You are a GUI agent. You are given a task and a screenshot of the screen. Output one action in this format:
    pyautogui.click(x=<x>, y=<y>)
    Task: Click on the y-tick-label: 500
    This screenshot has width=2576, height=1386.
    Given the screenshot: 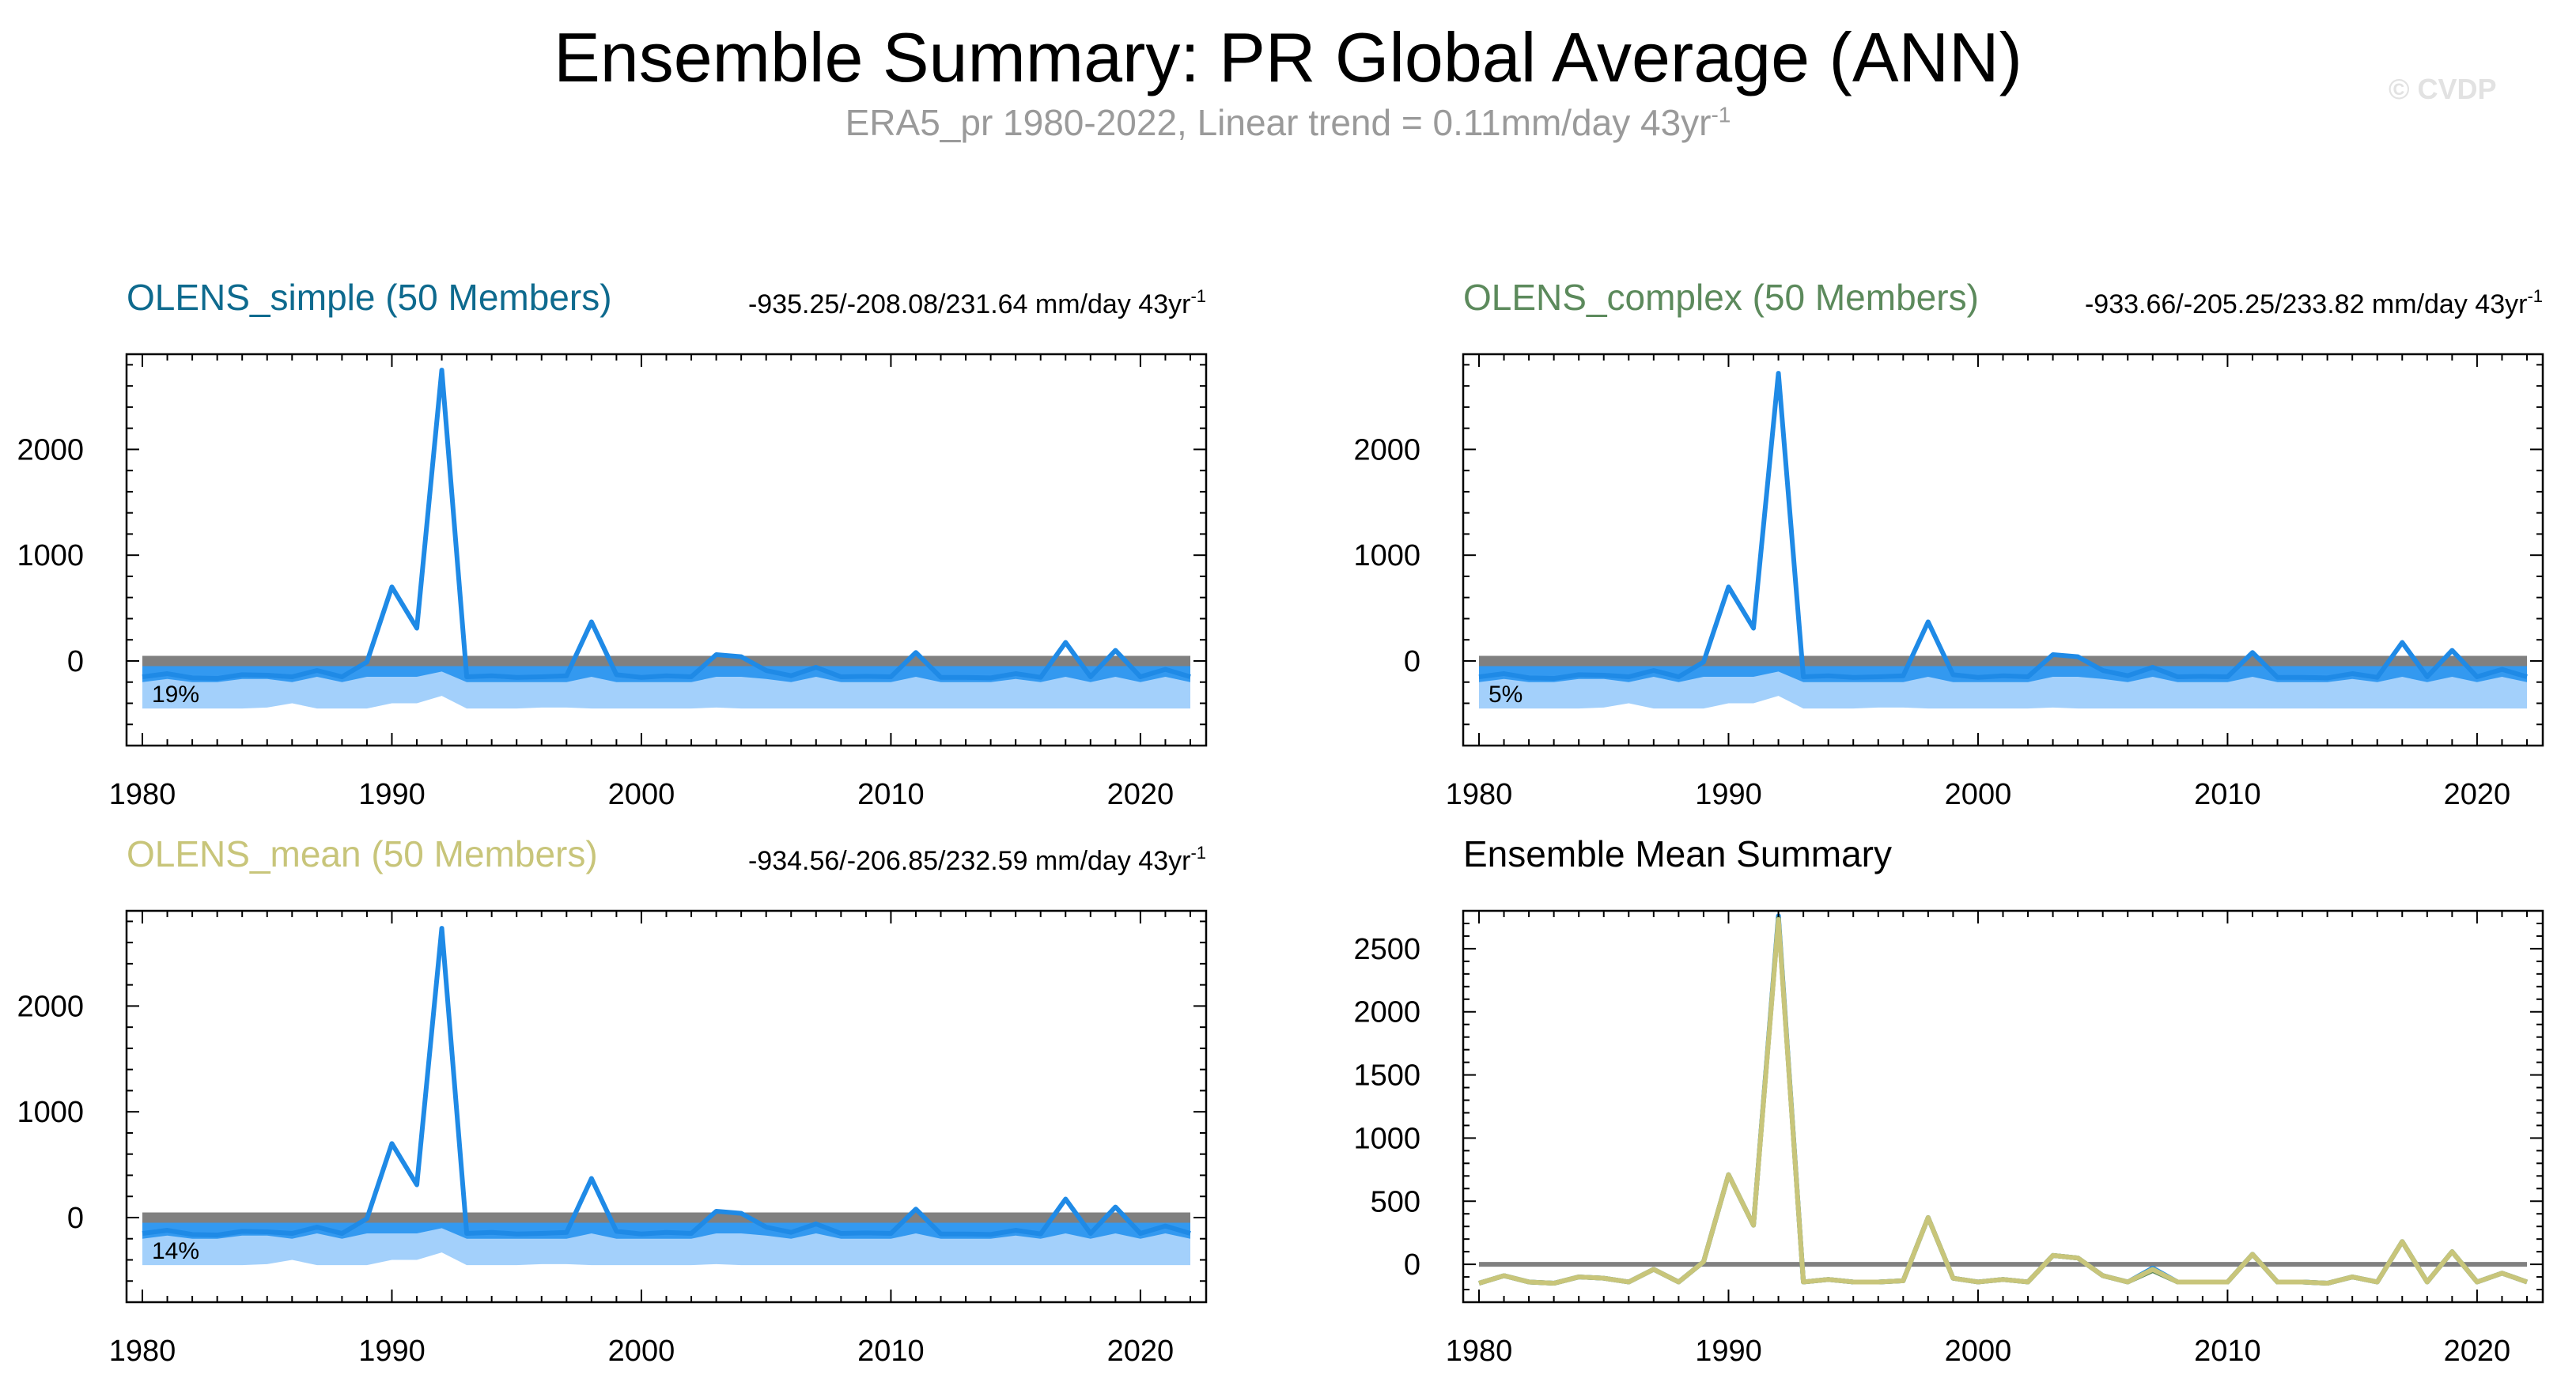 What is the action you would take?
    pyautogui.click(x=1395, y=1201)
    